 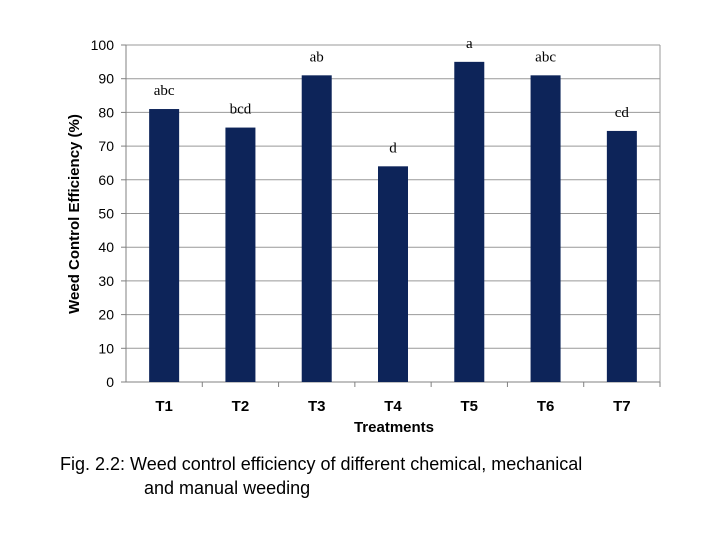 What do you see at coordinates (316, 228) in the screenshot?
I see `bar-t3` at bounding box center [316, 228].